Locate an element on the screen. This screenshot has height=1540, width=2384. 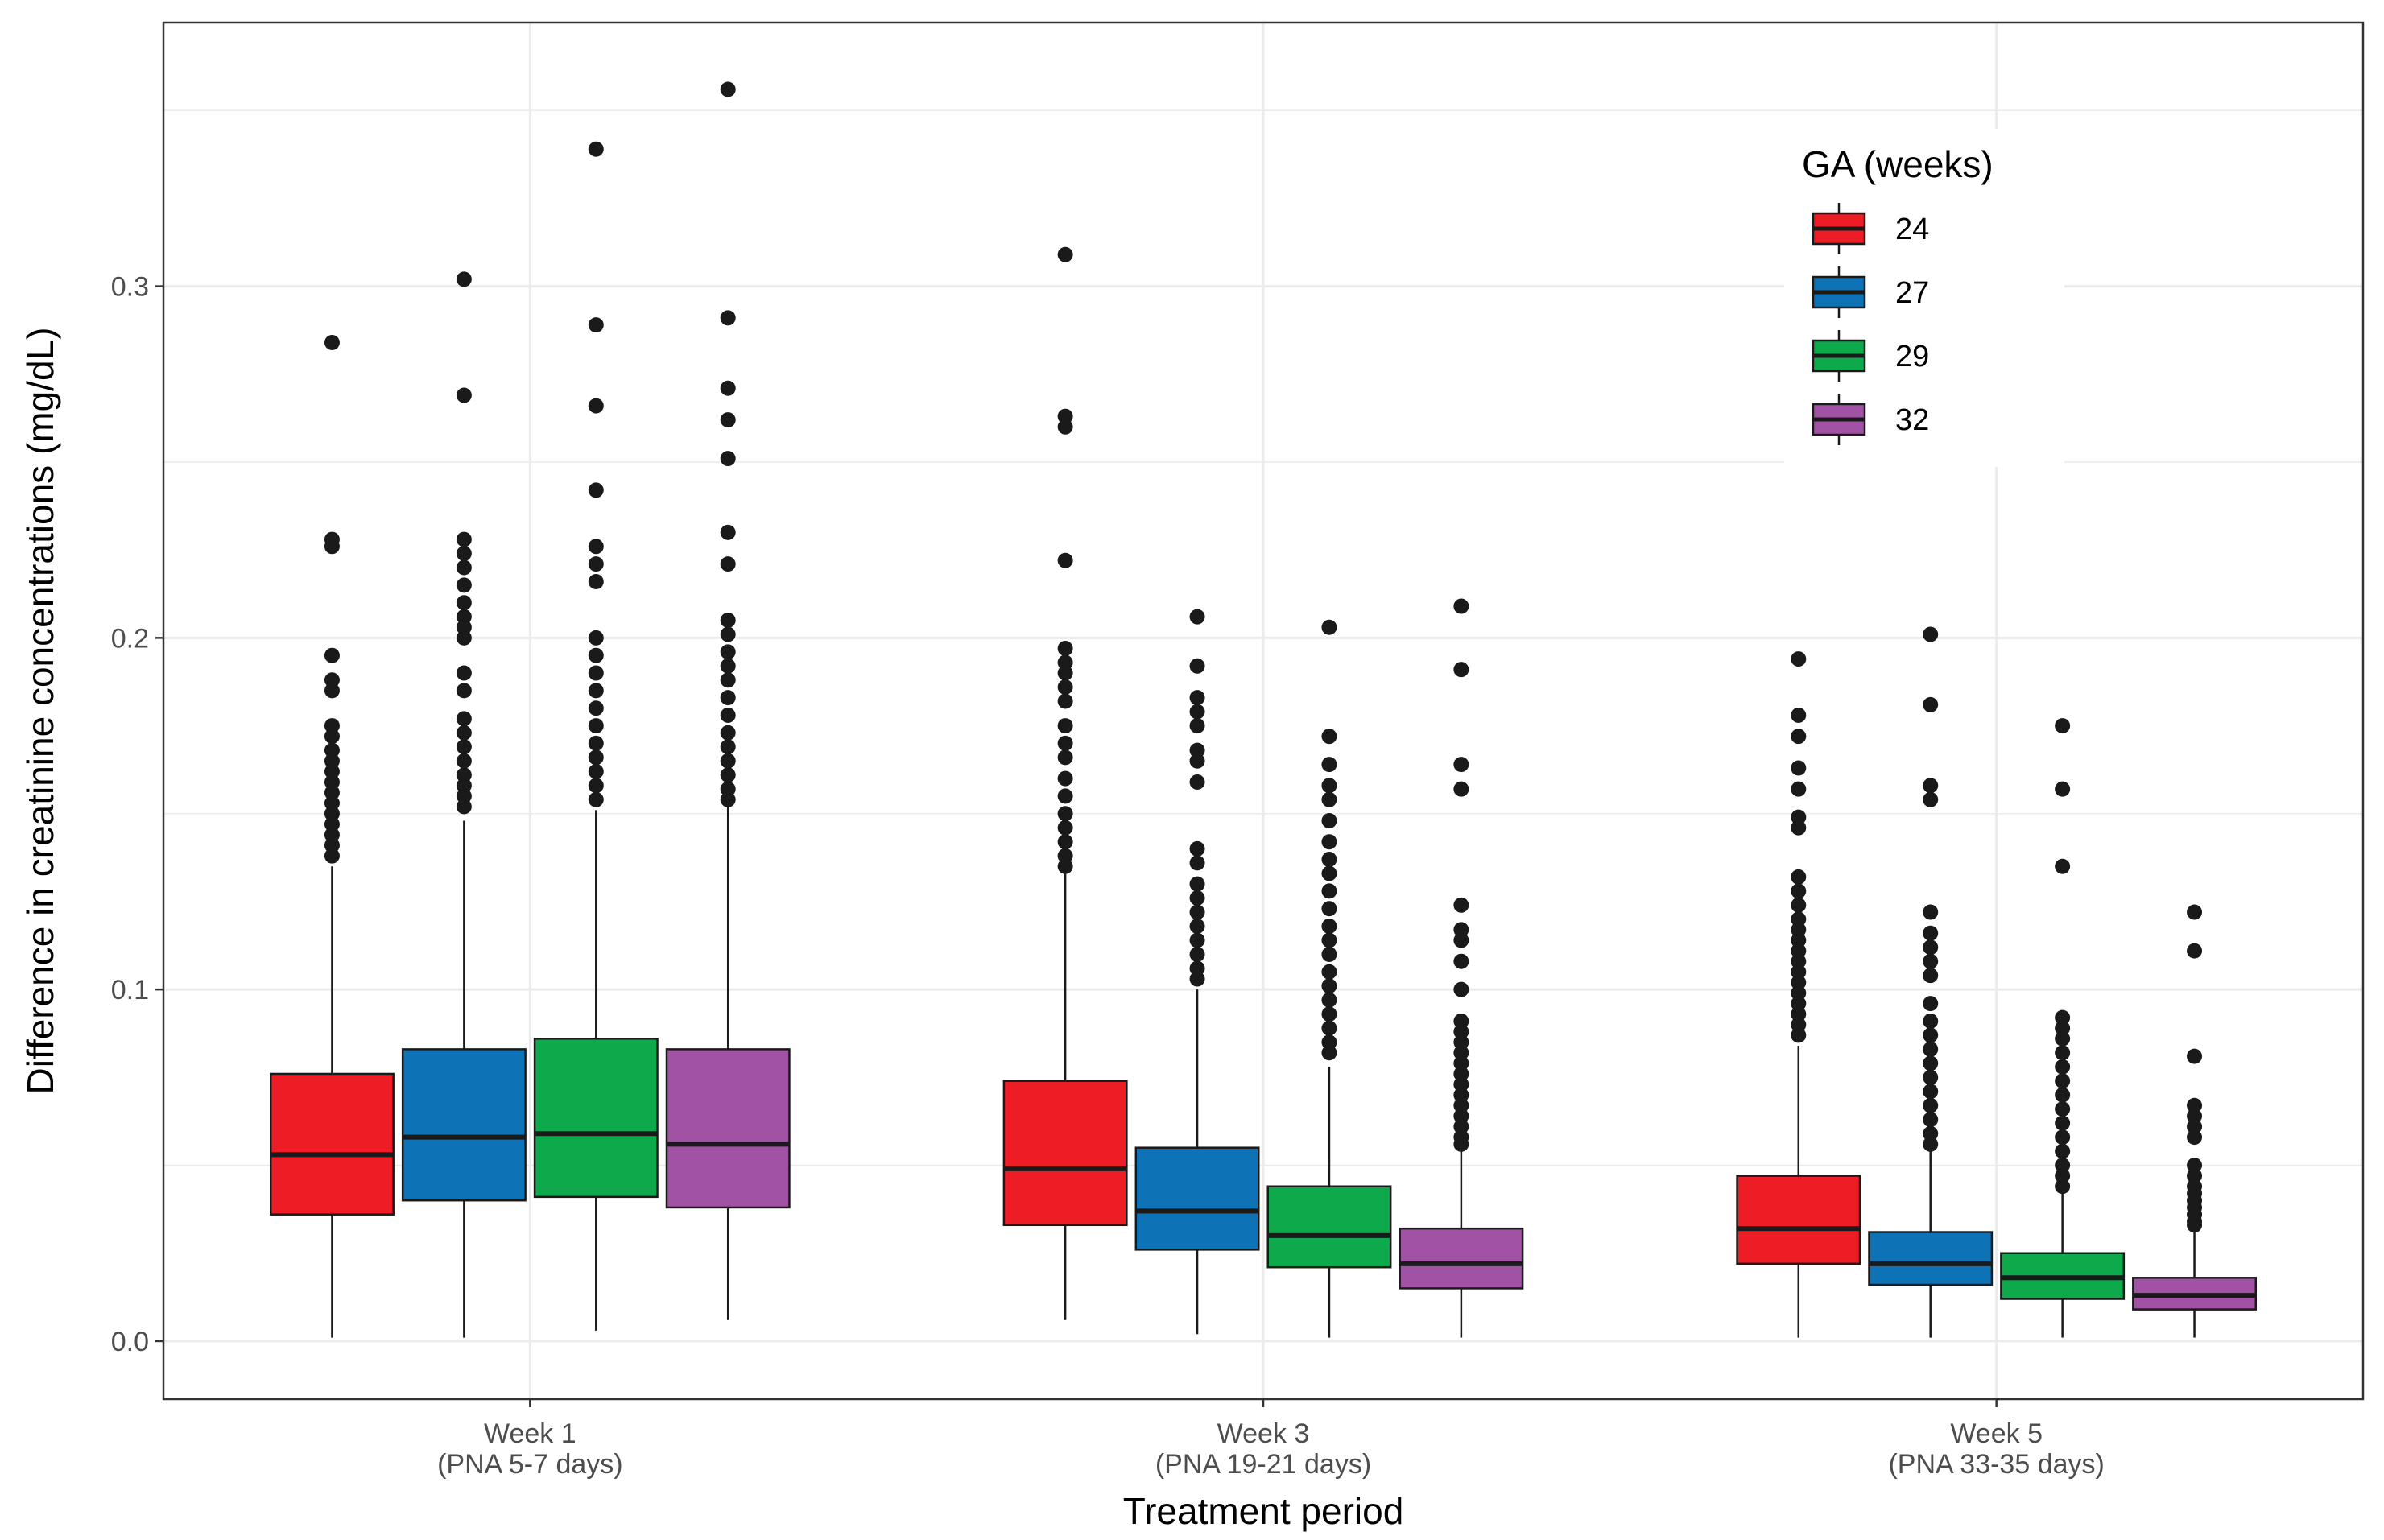
x-axis-title: Treatment period is located at coordinates (1263, 1511).